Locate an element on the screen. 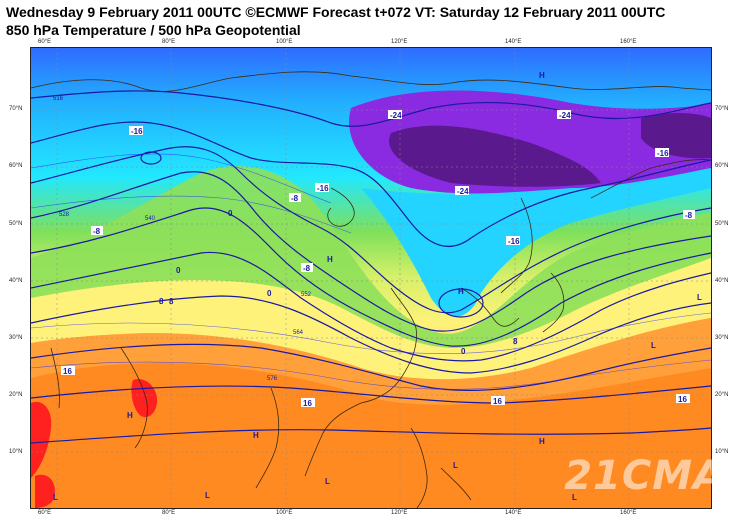 The width and height of the screenshot is (739, 525). temp-label-plus8-b: 8 is located at coordinates (171, 301).